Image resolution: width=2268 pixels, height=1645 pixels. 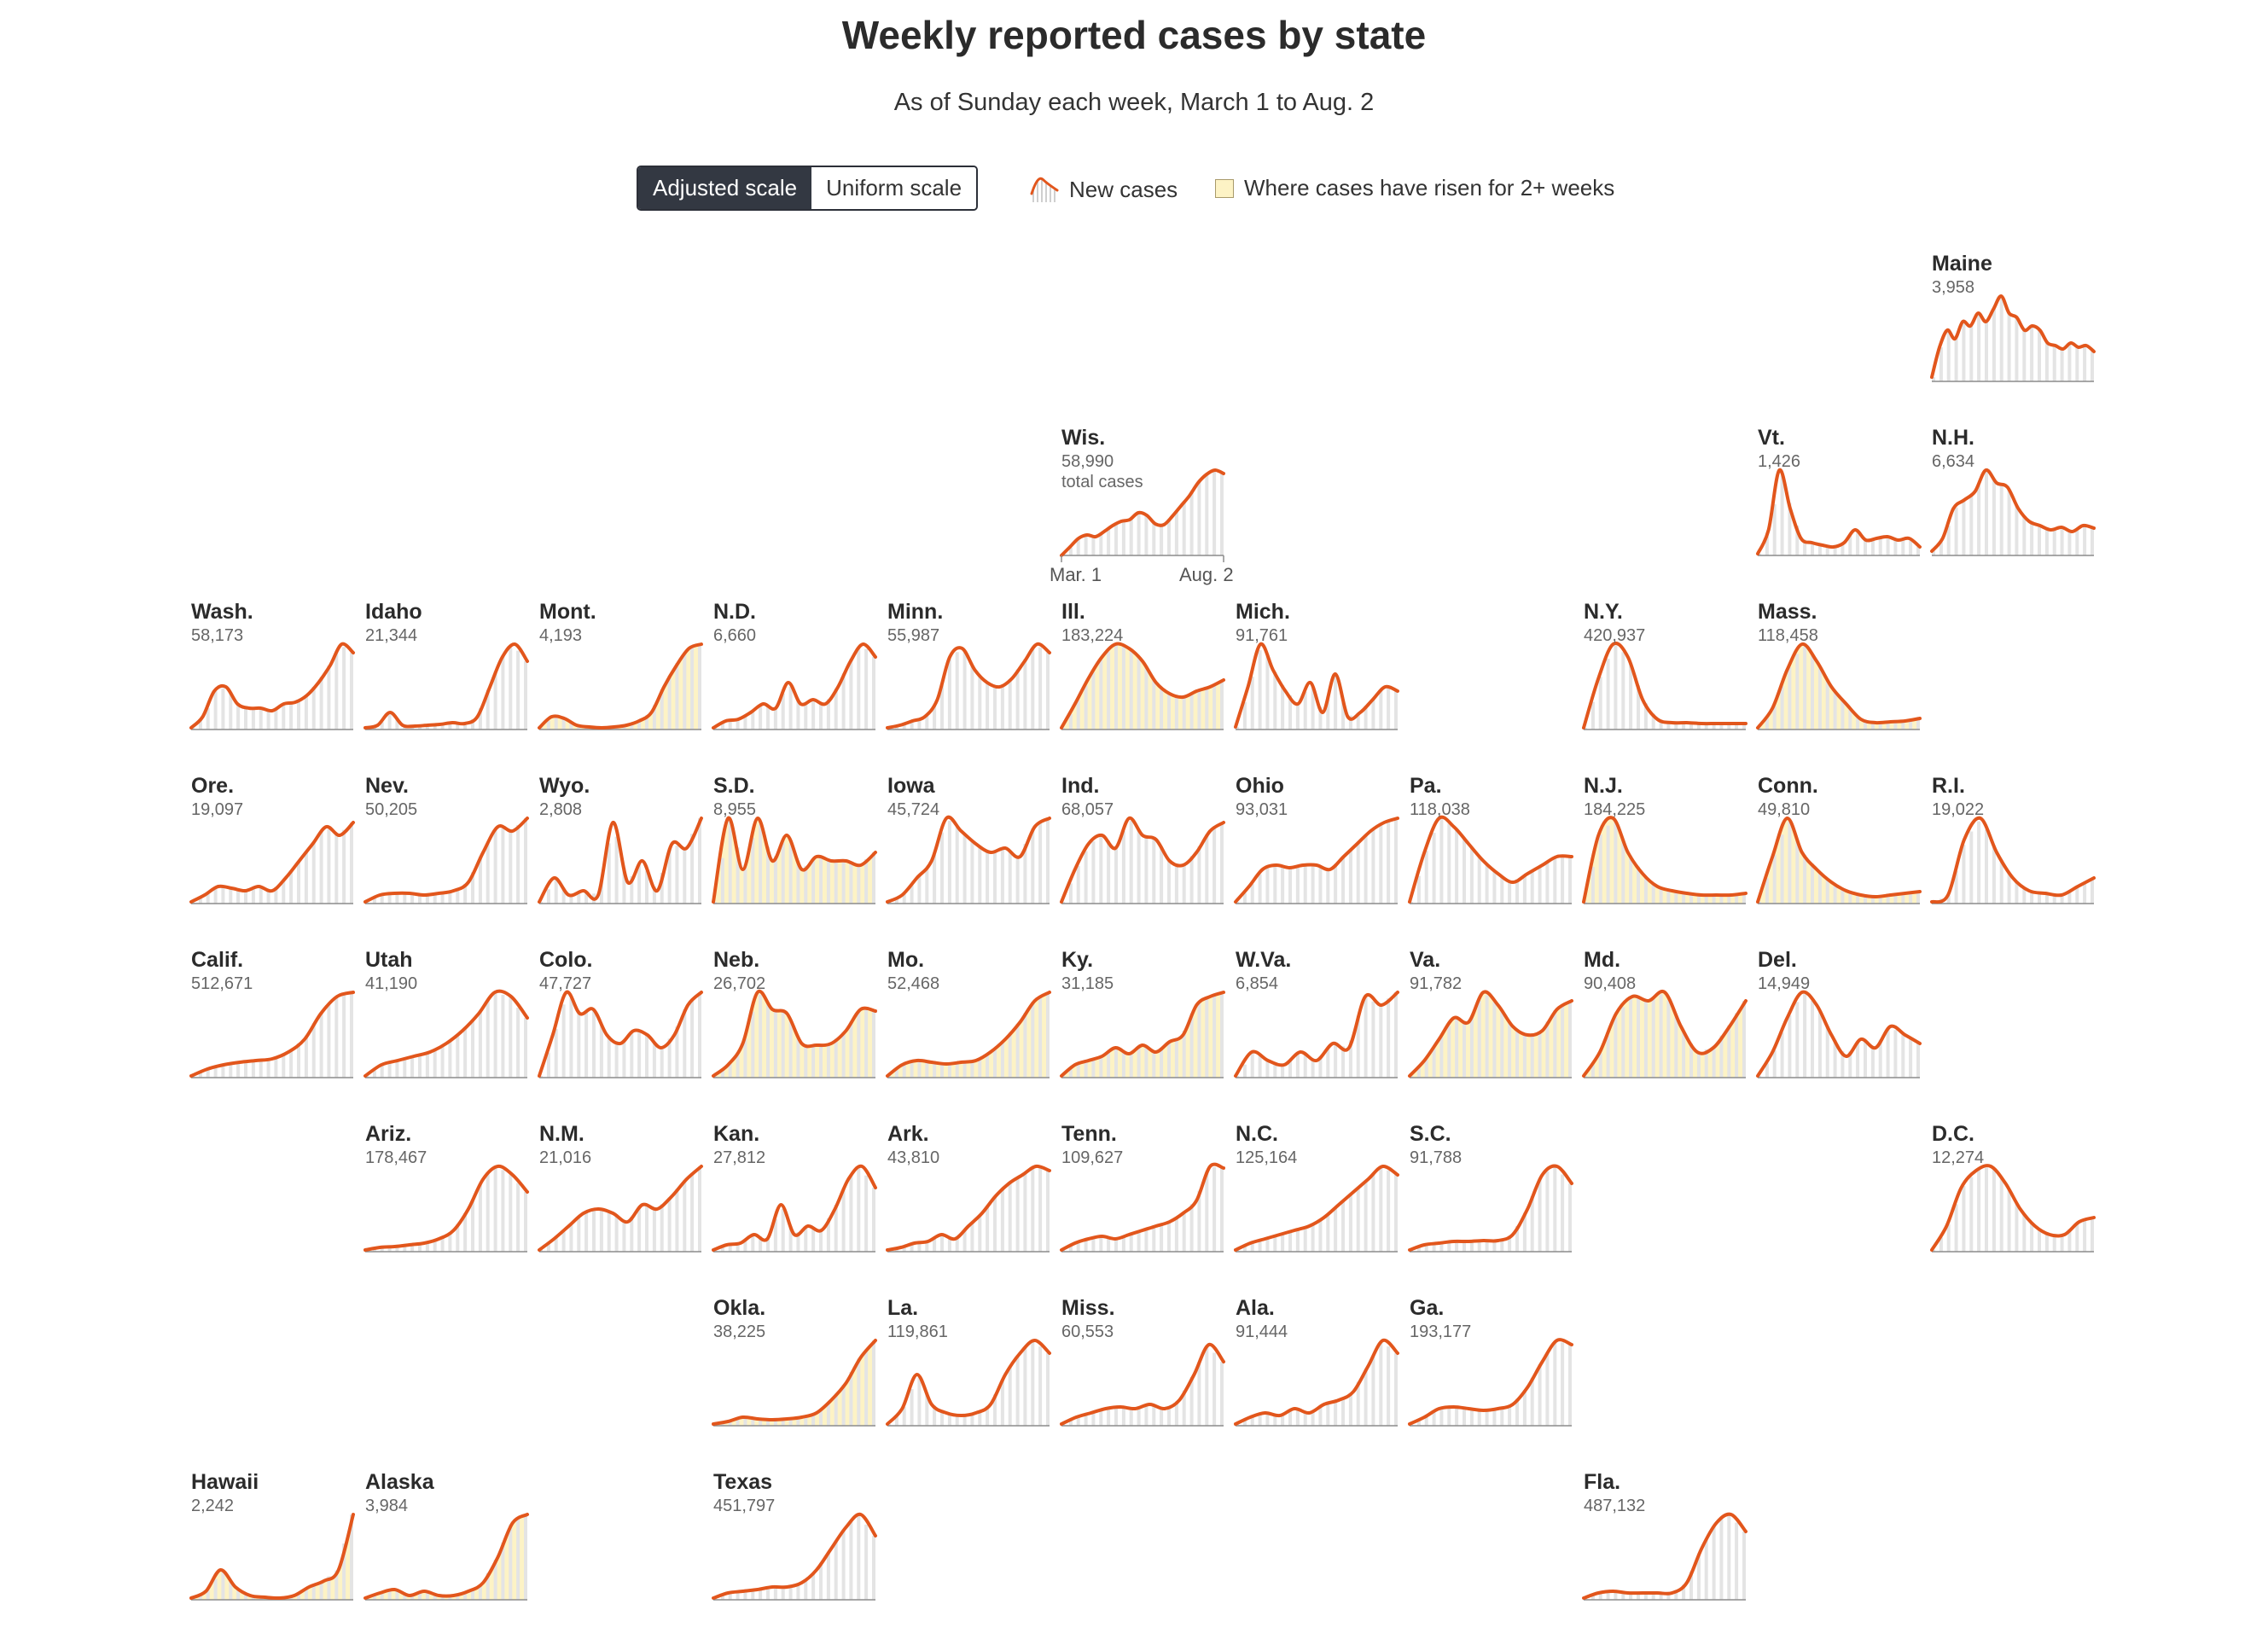 I want to click on sparkline-hawaii, so click(x=272, y=1557).